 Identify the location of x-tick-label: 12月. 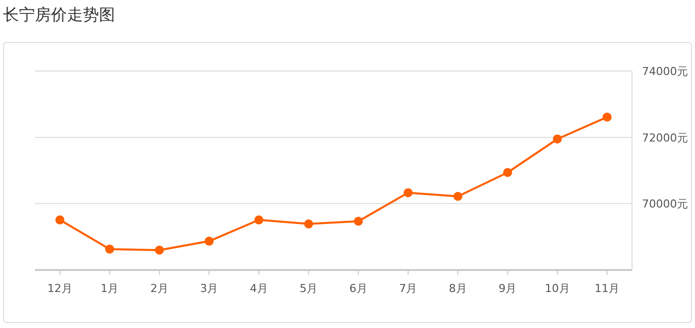
(59, 288).